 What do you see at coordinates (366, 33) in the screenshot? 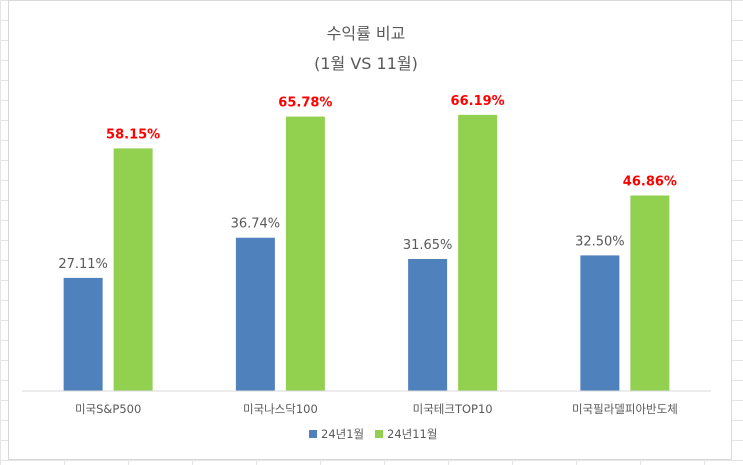
I see `chart-title: 수익률 비교` at bounding box center [366, 33].